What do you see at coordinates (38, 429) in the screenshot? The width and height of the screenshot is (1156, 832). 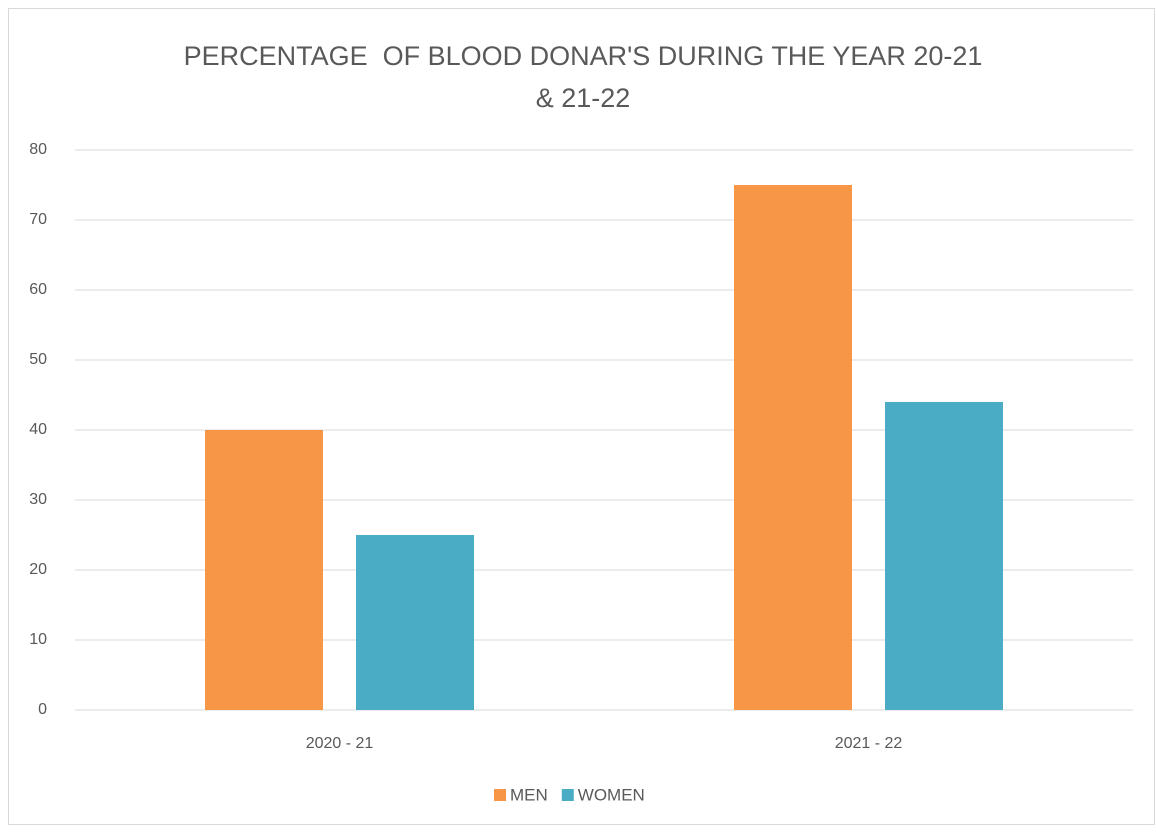 I see `y-tick-label: 40` at bounding box center [38, 429].